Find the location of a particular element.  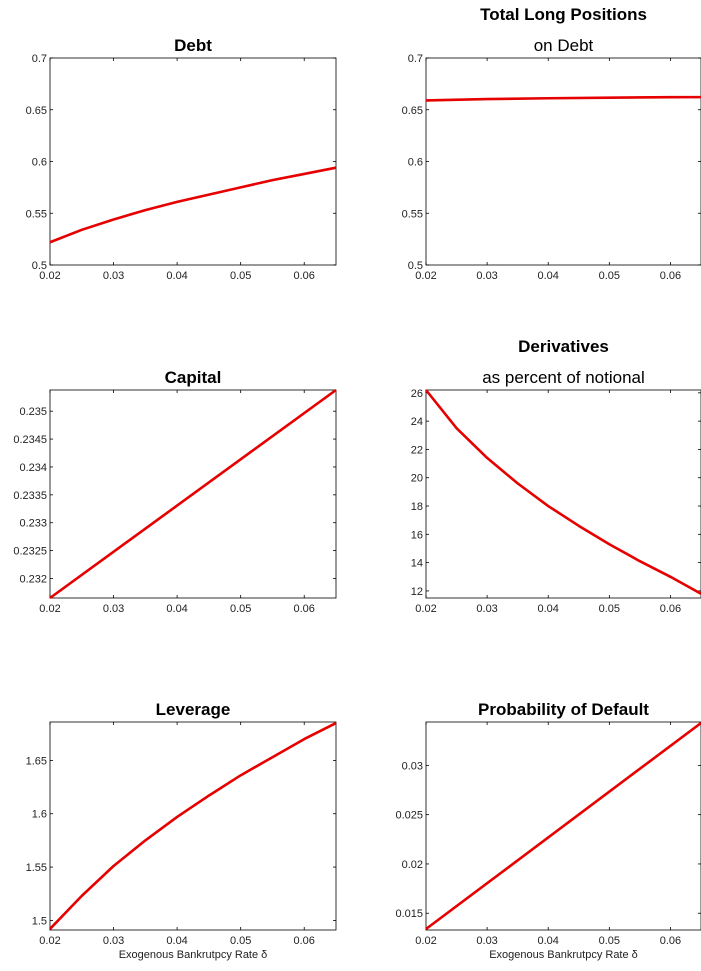

y-tick-label: 0.015 is located at coordinates (409, 914).